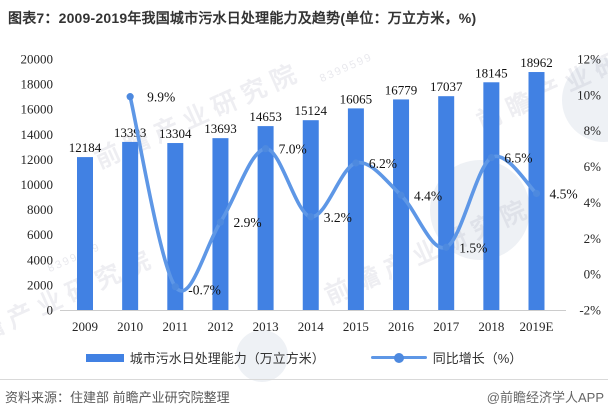  I want to click on x-tick-2014: 2014, so click(311, 326).